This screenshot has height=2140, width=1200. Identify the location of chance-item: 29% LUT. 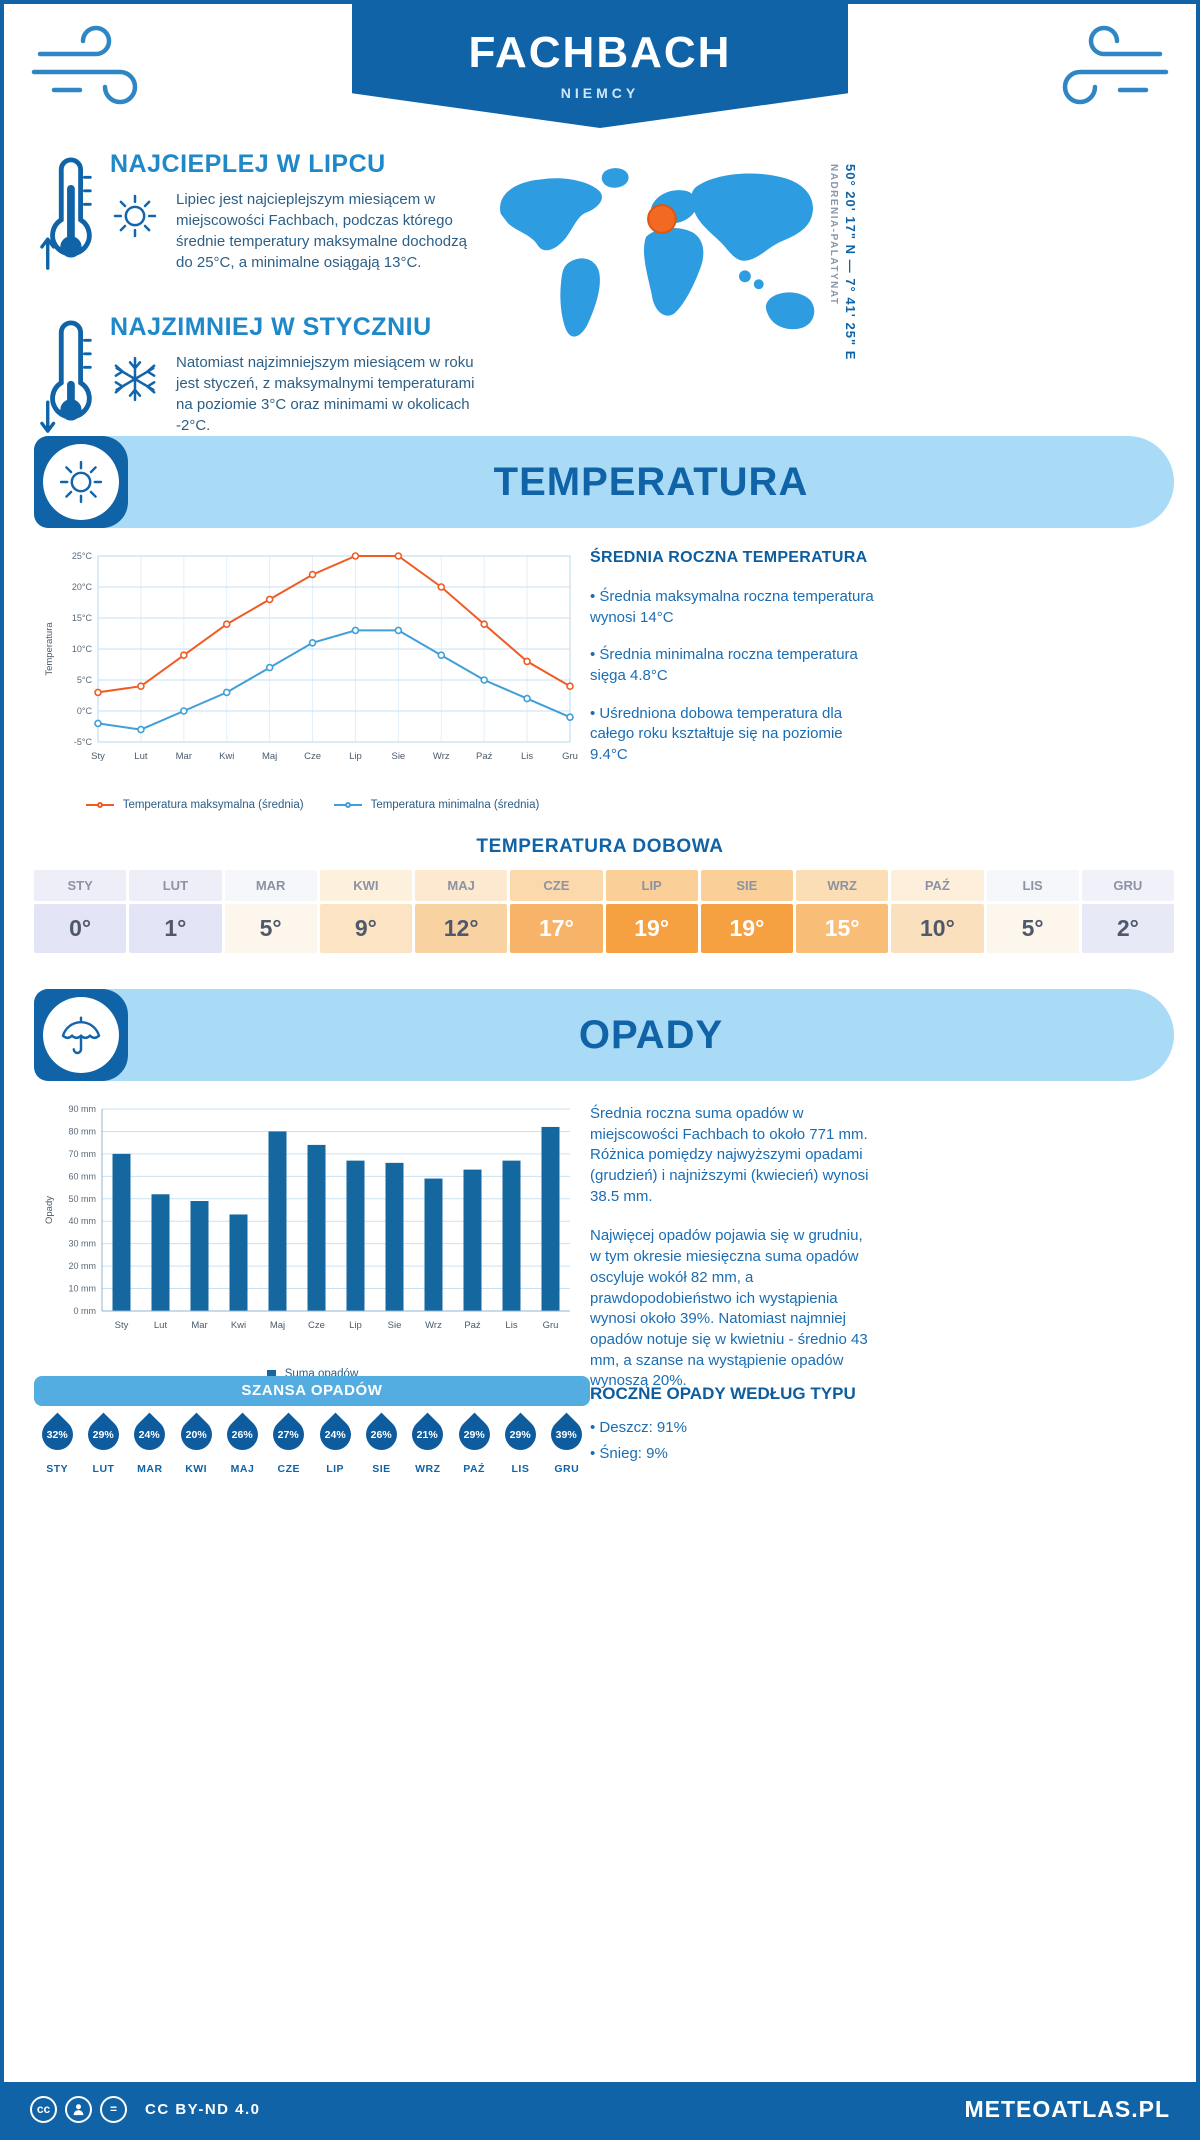
(103, 1442).